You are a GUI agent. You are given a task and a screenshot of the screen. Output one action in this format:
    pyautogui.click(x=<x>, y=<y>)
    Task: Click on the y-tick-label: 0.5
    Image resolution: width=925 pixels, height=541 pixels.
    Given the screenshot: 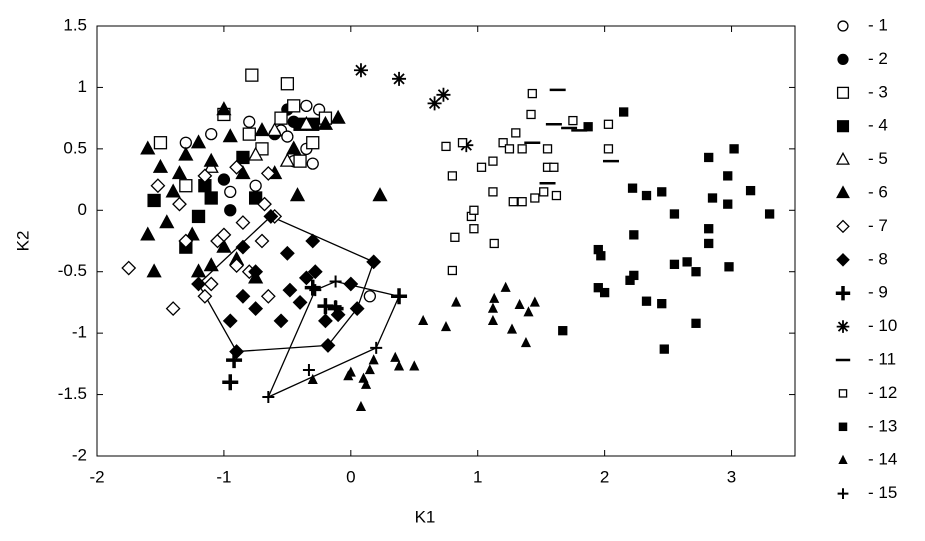 What is the action you would take?
    pyautogui.click(x=75, y=147)
    